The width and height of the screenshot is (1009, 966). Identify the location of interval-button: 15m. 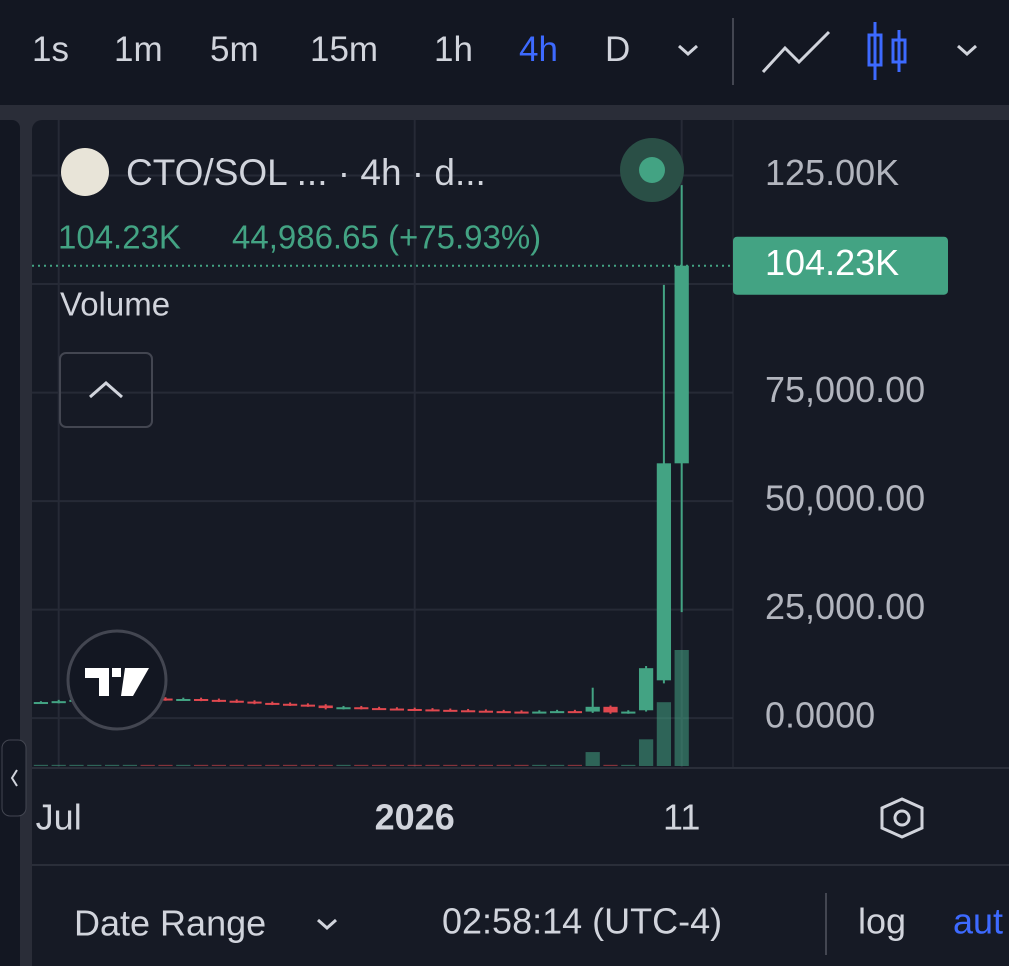
(344, 49).